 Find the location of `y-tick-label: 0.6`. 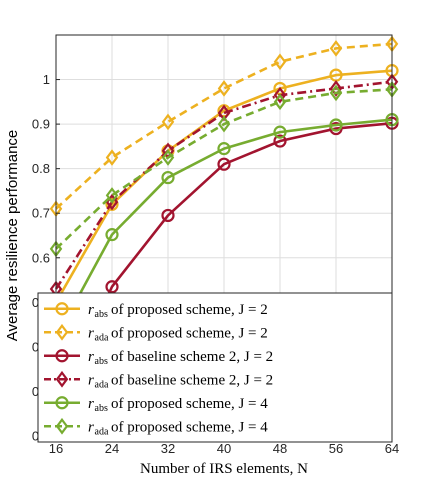

y-tick-label: 0.6 is located at coordinates (41, 257).